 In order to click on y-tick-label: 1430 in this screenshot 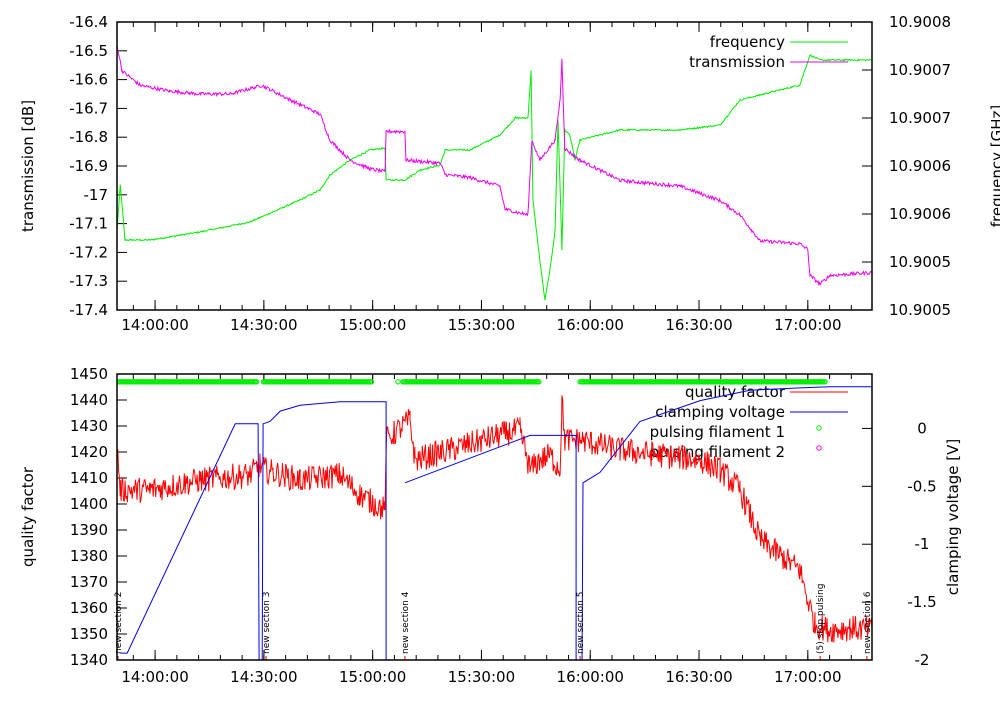, I will do `click(89, 426)`.